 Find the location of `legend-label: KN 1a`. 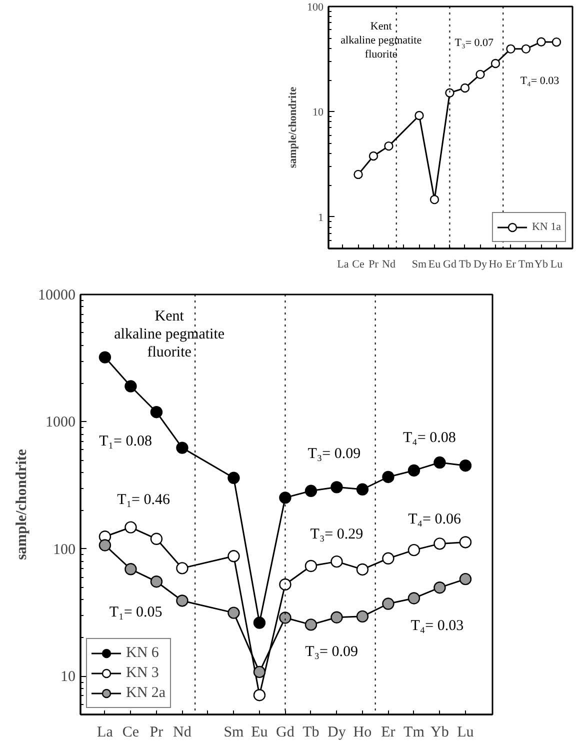

legend-label: KN 1a is located at coordinates (546, 227).